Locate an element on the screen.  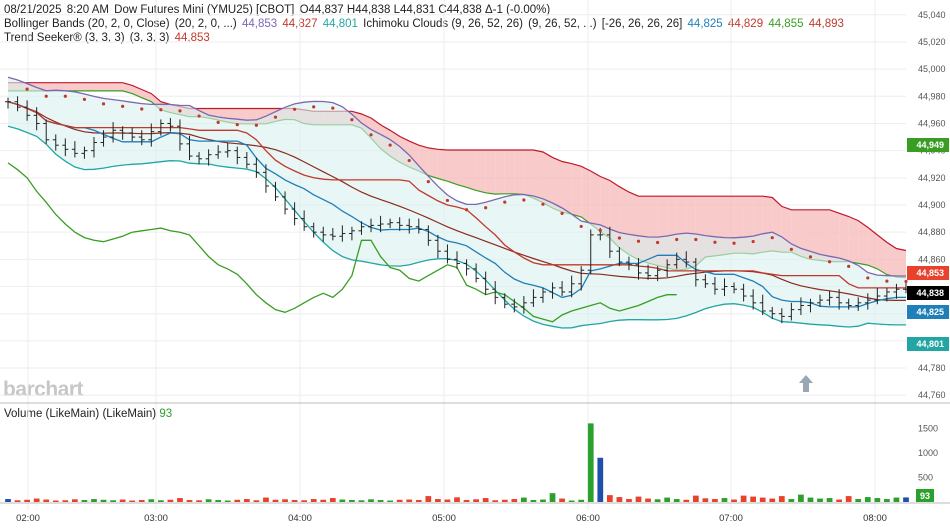
x-tick-label: 06:00 is located at coordinates (588, 518).